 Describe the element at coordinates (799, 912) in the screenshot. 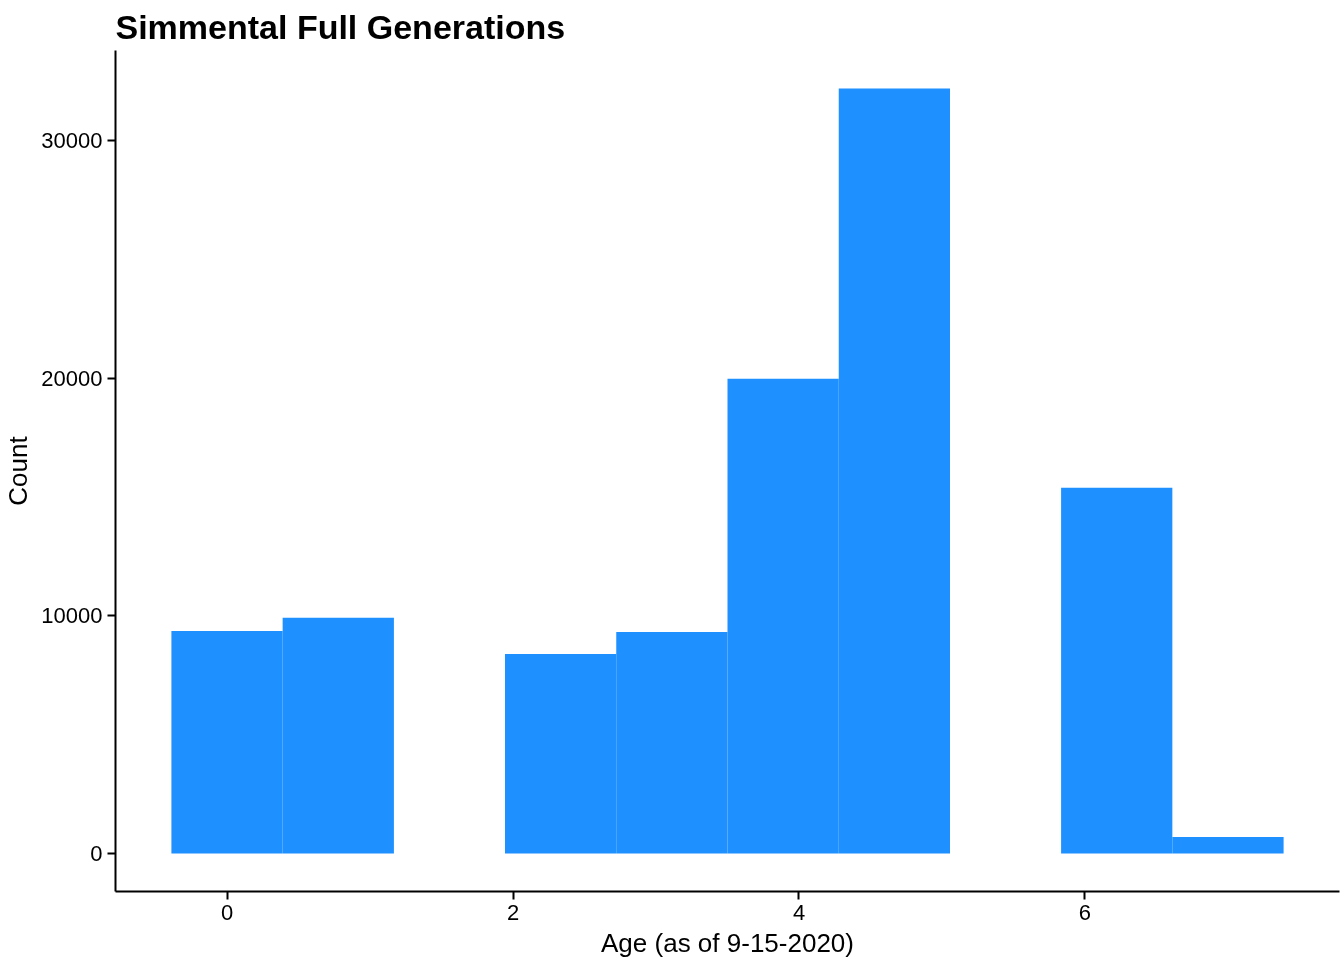

I see `x-tick-label: 4` at that location.